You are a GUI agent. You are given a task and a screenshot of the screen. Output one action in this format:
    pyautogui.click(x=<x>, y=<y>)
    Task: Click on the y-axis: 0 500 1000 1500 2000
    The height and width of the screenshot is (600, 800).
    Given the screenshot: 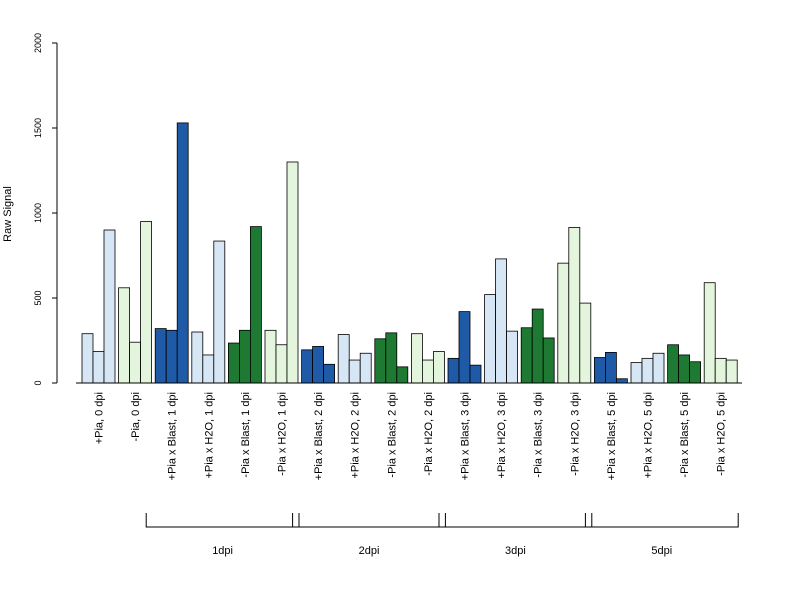 What is the action you would take?
    pyautogui.click(x=45, y=209)
    